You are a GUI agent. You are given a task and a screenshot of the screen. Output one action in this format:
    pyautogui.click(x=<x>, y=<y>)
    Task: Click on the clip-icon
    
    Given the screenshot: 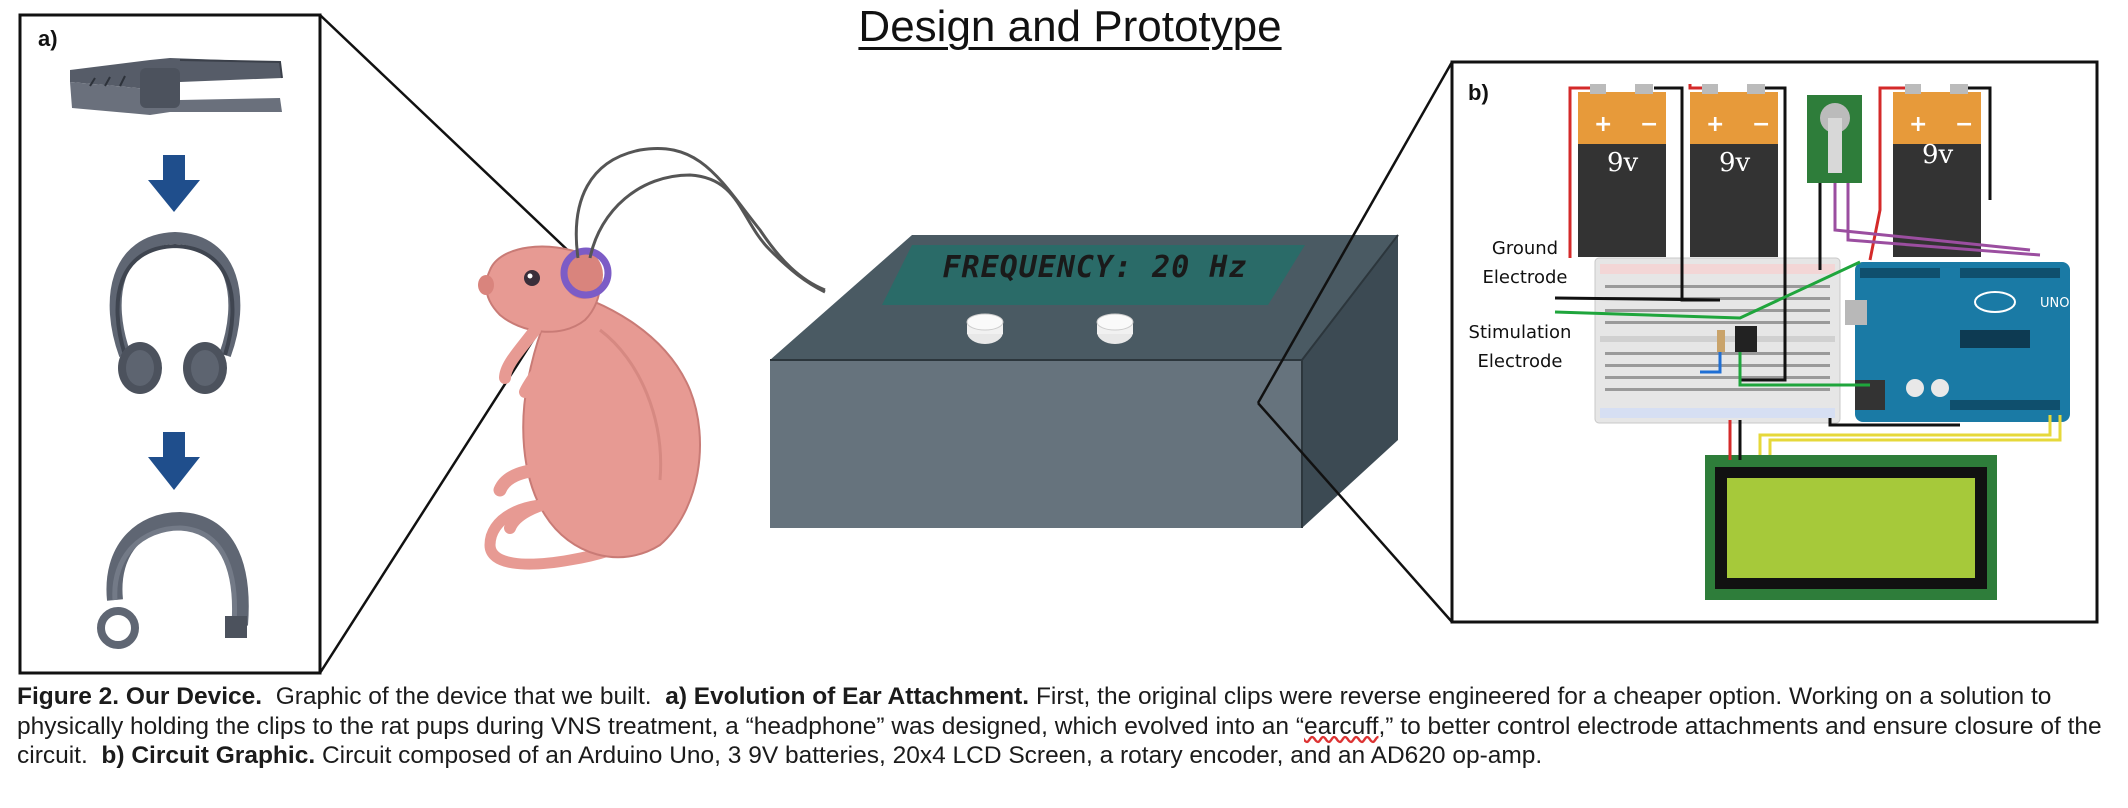 What is the action you would take?
    pyautogui.click(x=176, y=86)
    